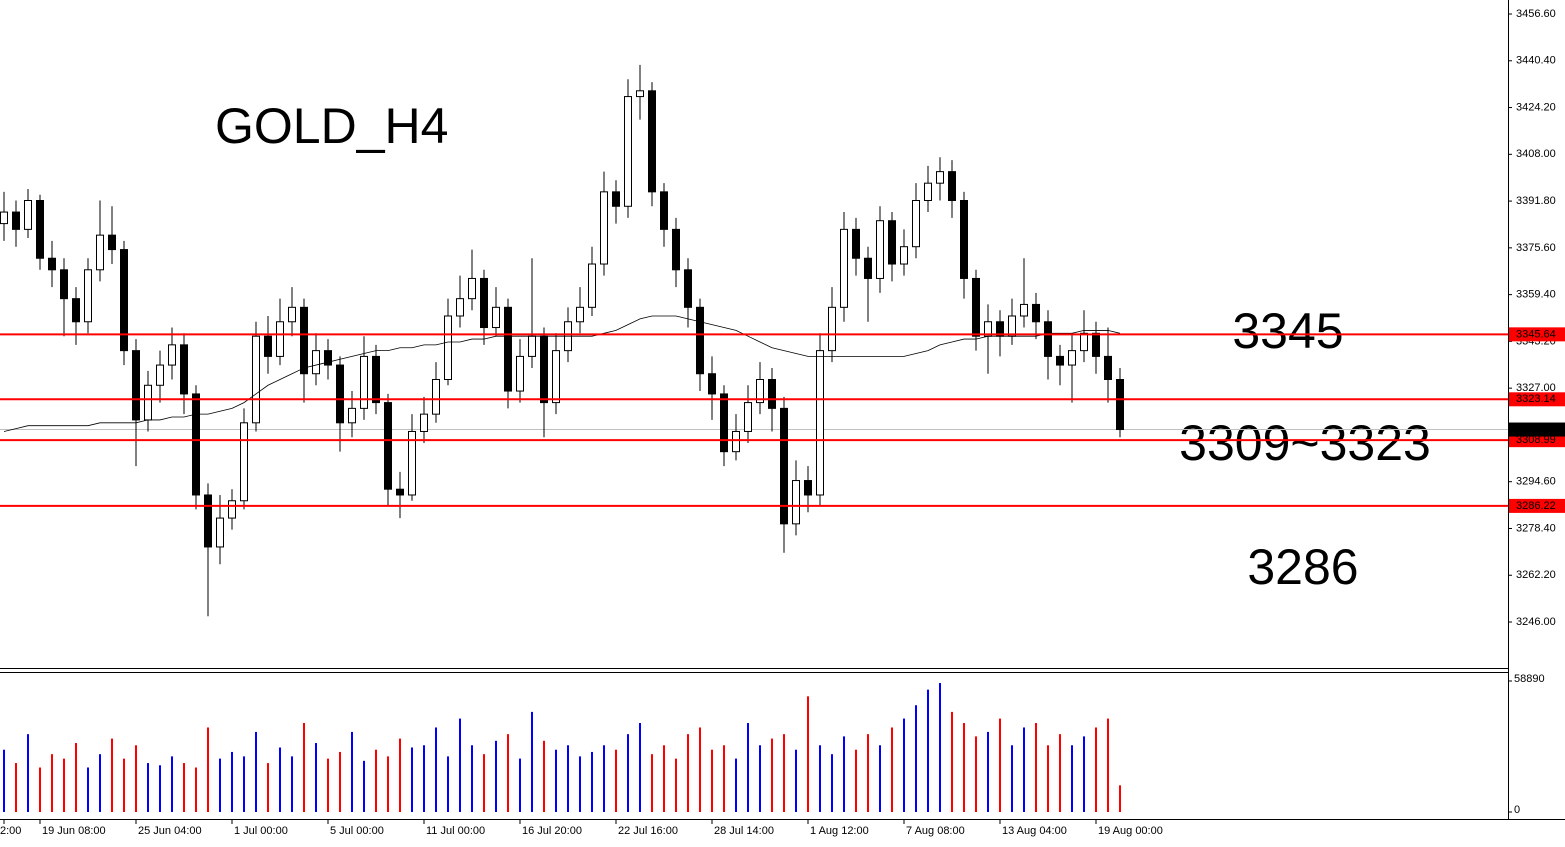 The image size is (1565, 847). I want to click on y-tick-label: 3424.20, so click(1536, 107).